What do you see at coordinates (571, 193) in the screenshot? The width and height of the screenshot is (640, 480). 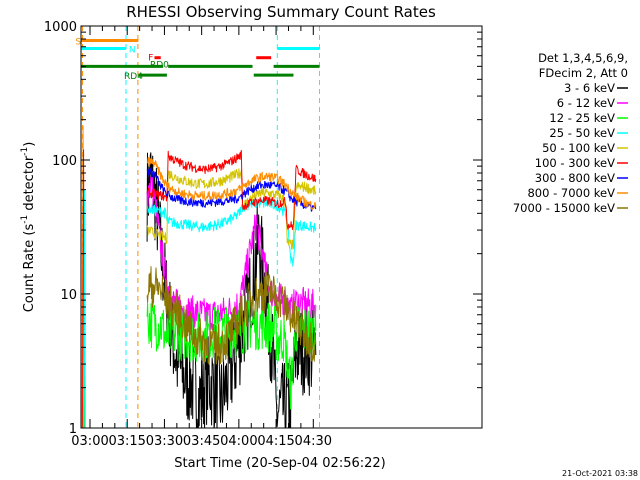 I see `legend-entry-label: 800 - 7000 keV` at bounding box center [571, 193].